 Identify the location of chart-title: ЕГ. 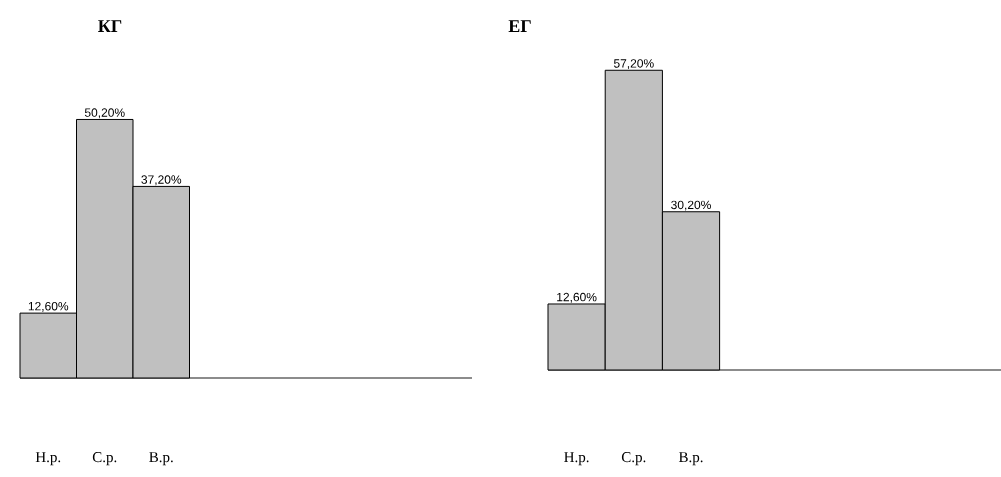
(519, 26).